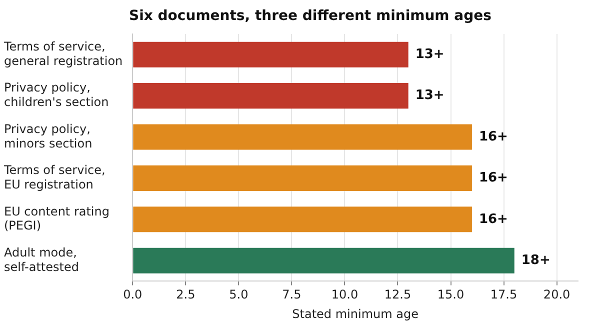 Image resolution: width=590 pixels, height=328 pixels. Describe the element at coordinates (292, 295) in the screenshot. I see `x-tick-label: 7.5` at that location.